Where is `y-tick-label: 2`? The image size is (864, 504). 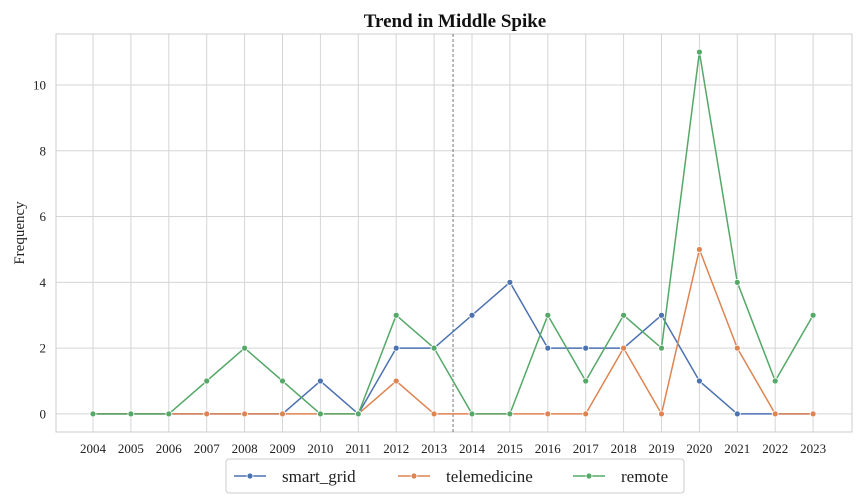 y-tick-label: 2 is located at coordinates (43, 348).